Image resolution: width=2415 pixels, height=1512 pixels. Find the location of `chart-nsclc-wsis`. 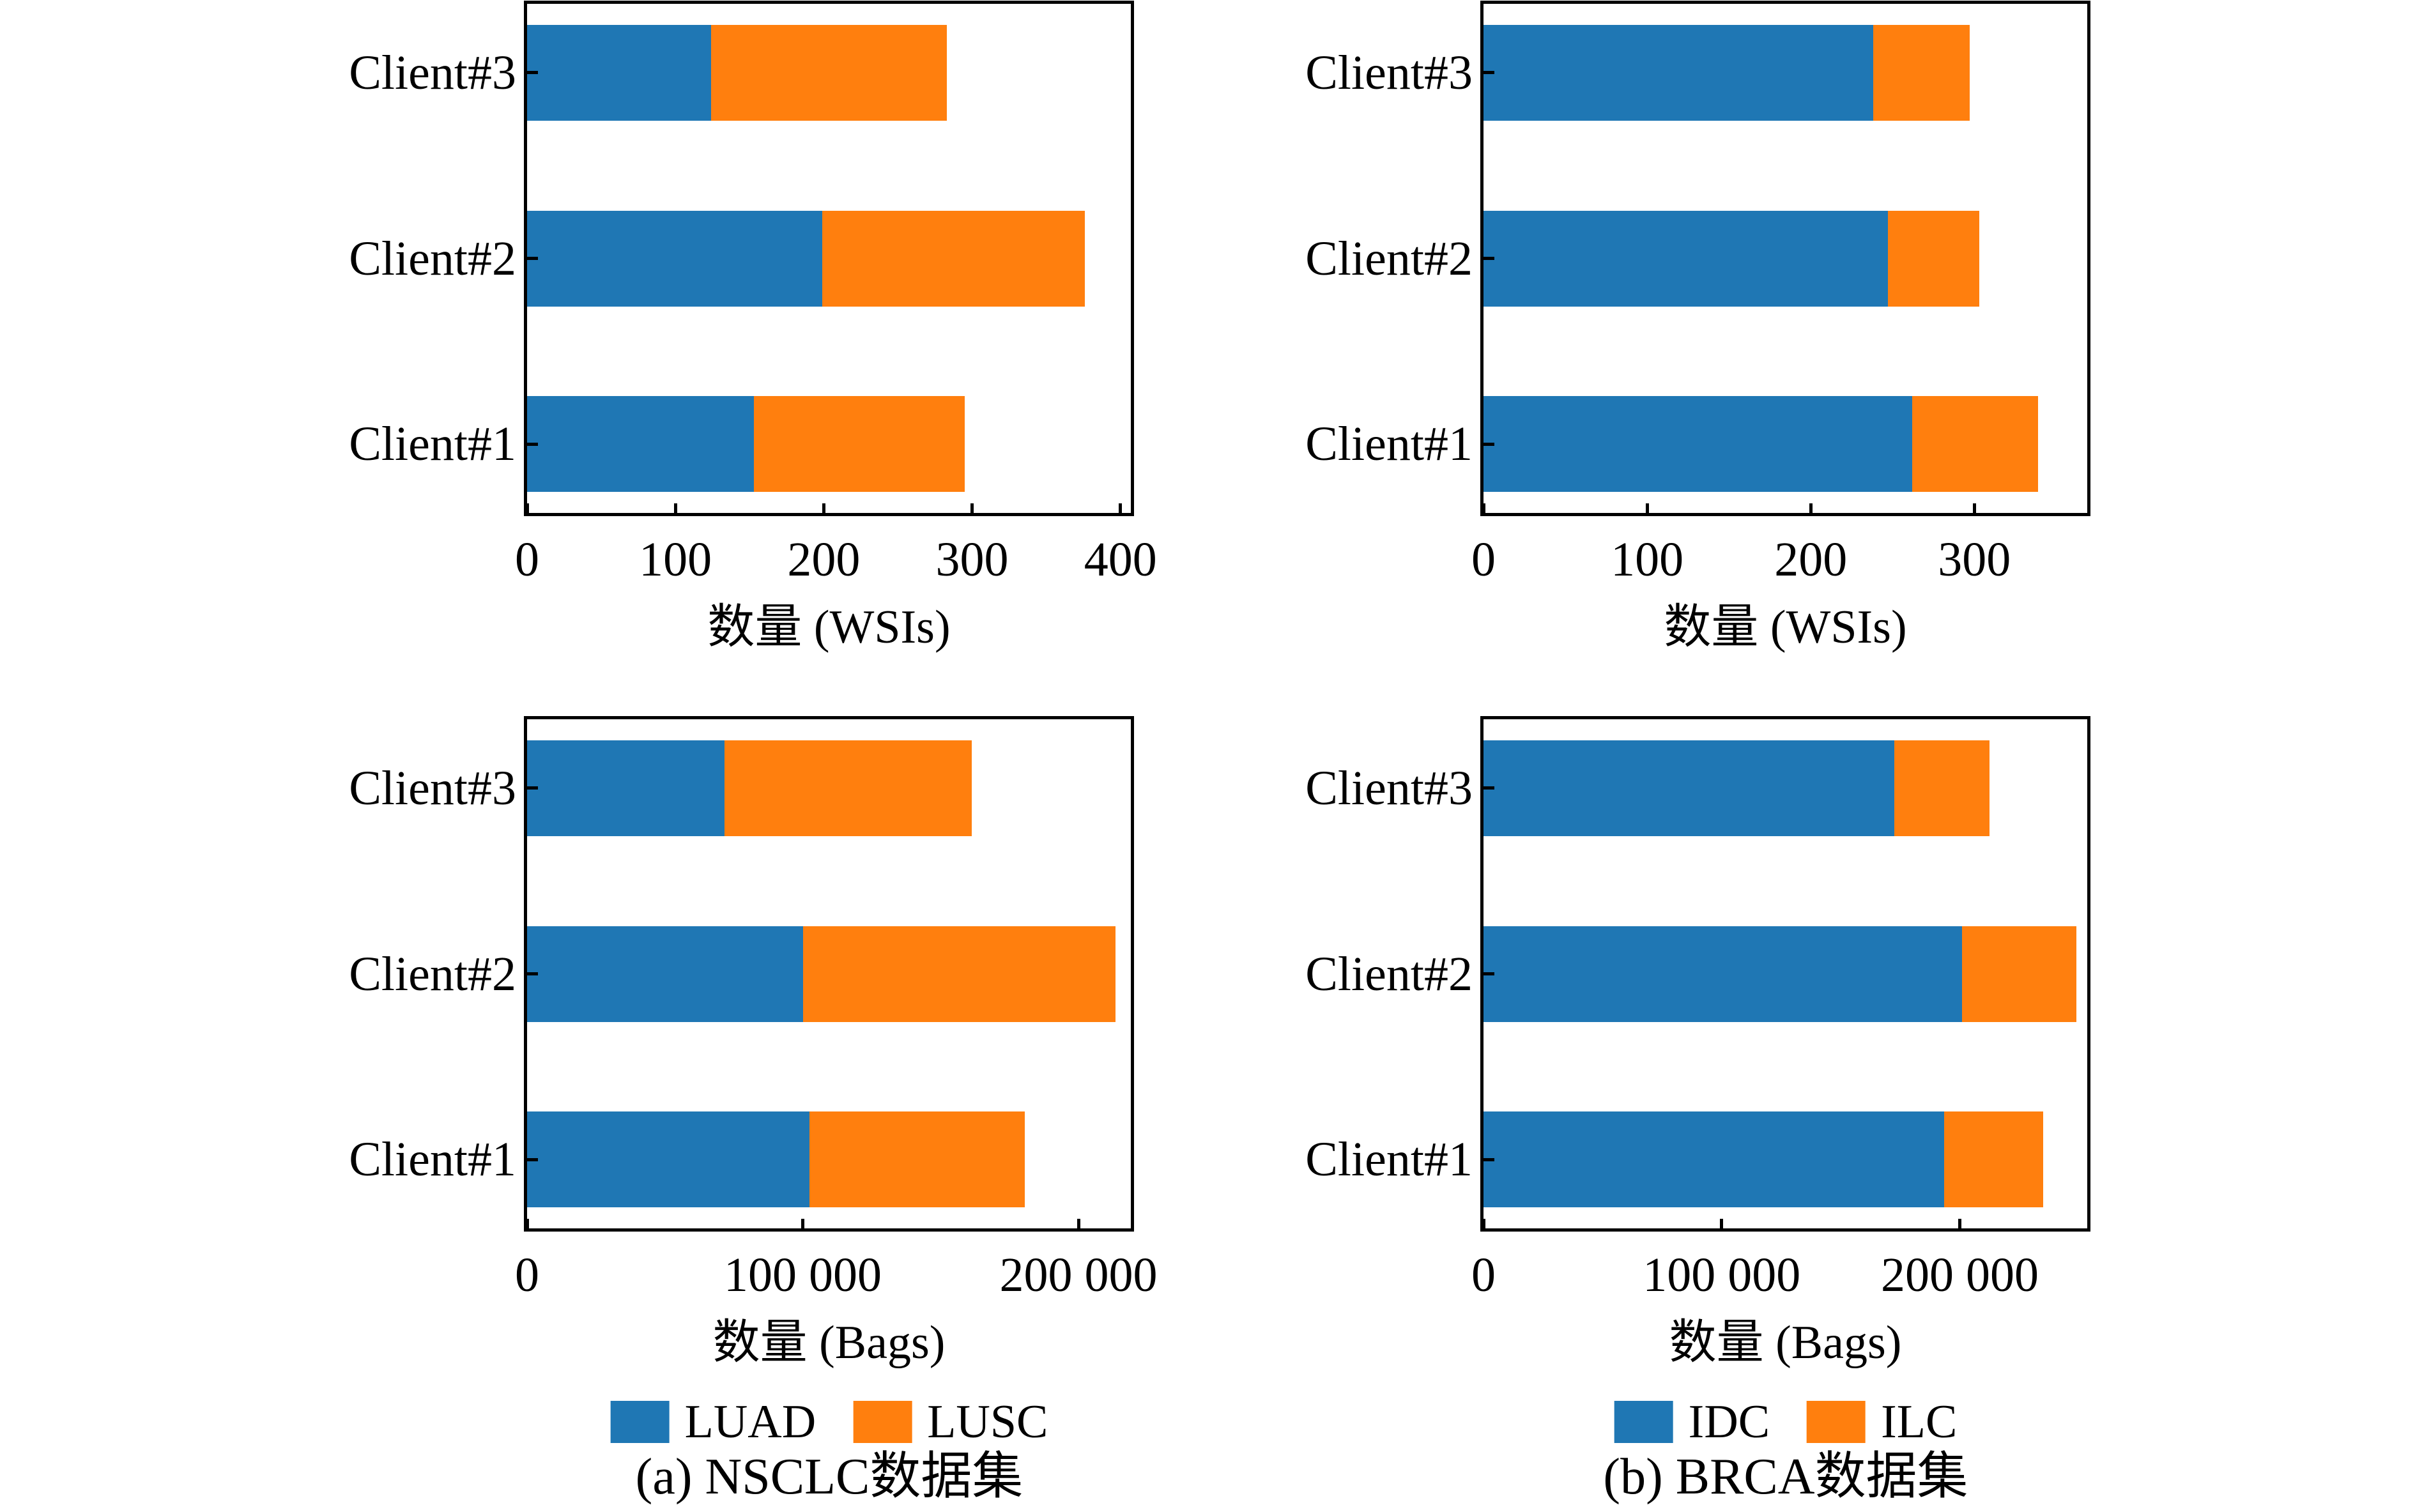

chart-nsclc-wsis is located at coordinates (829, 258).